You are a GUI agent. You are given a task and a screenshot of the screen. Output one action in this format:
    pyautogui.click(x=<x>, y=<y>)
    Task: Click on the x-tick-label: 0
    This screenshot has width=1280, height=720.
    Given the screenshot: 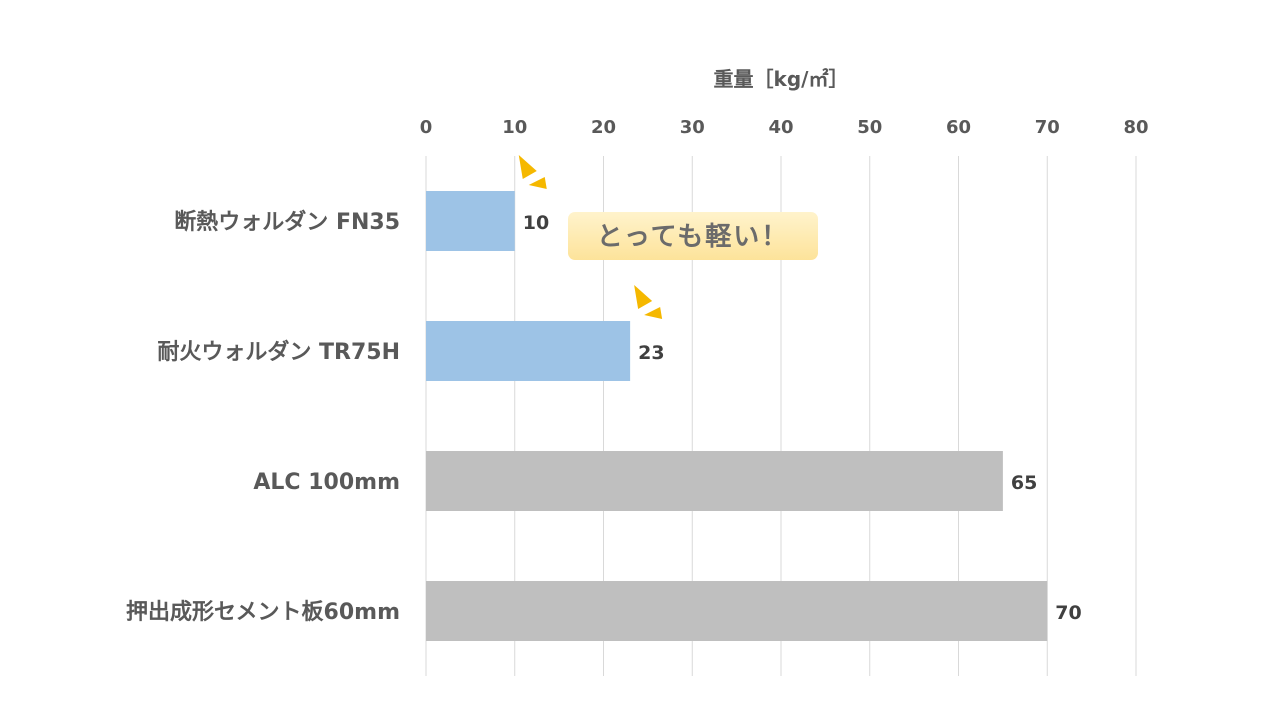 What is the action you would take?
    pyautogui.click(x=426, y=127)
    